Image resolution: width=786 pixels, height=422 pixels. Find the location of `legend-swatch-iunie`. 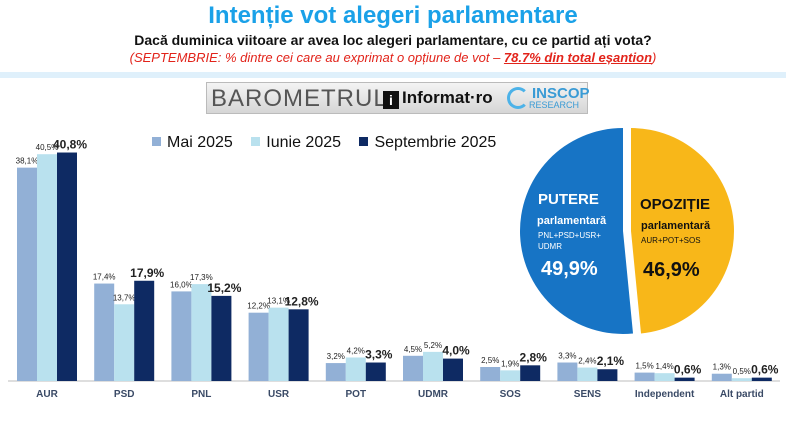

legend-swatch-iunie is located at coordinates (256, 141).